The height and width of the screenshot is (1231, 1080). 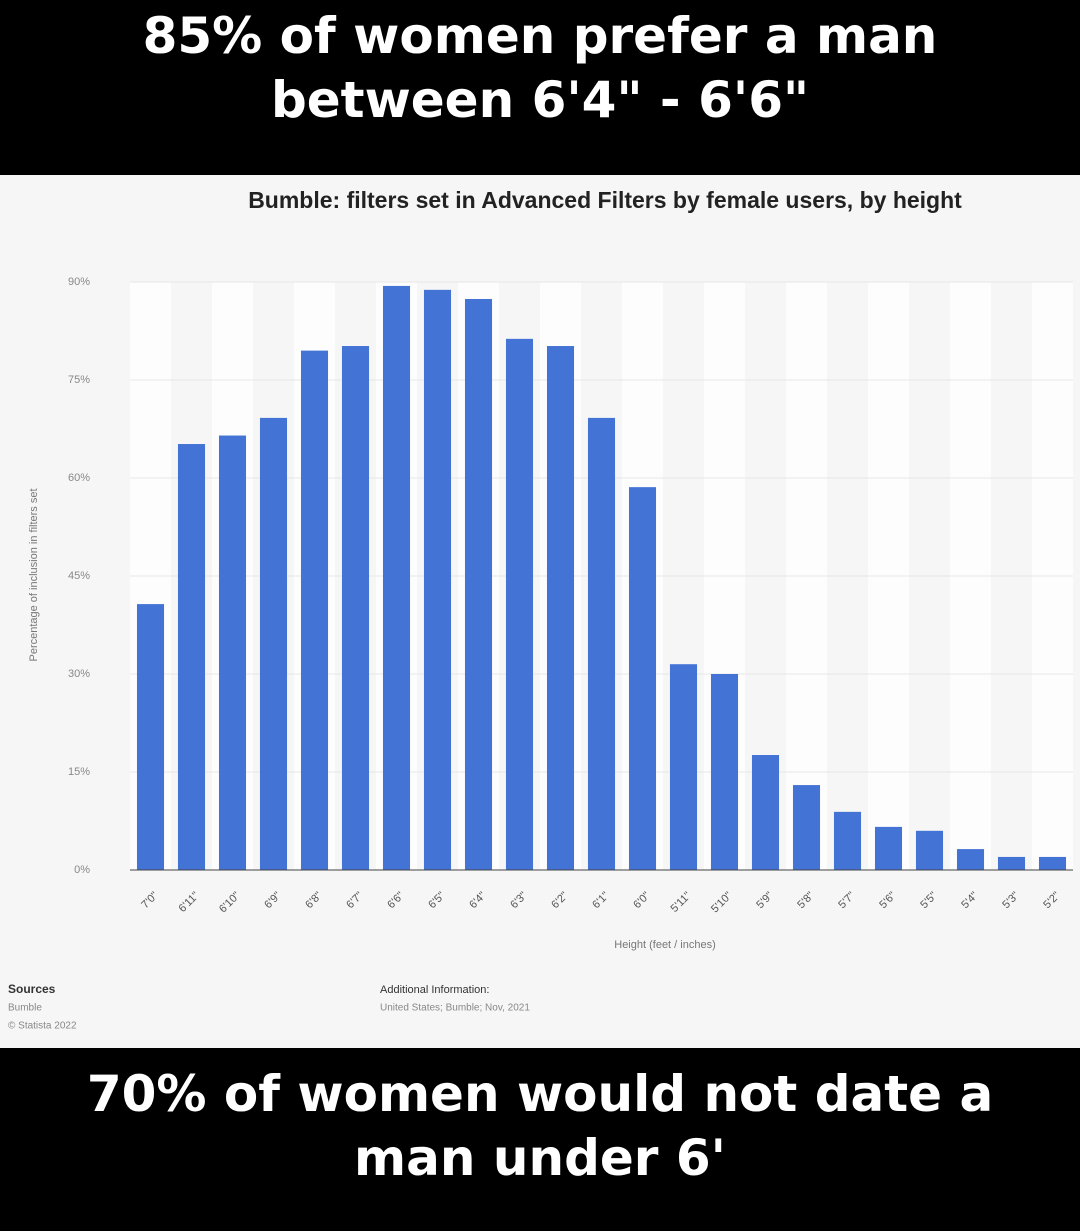 I want to click on y-axis-label: Percentage of inclusion in filters set, so click(x=34, y=574).